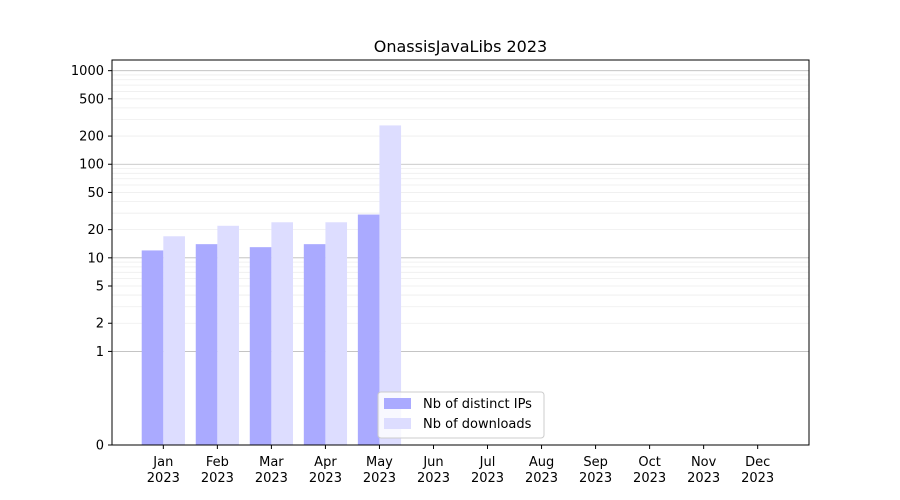  I want to click on x-tick-label-month: Aug, so click(541, 462).